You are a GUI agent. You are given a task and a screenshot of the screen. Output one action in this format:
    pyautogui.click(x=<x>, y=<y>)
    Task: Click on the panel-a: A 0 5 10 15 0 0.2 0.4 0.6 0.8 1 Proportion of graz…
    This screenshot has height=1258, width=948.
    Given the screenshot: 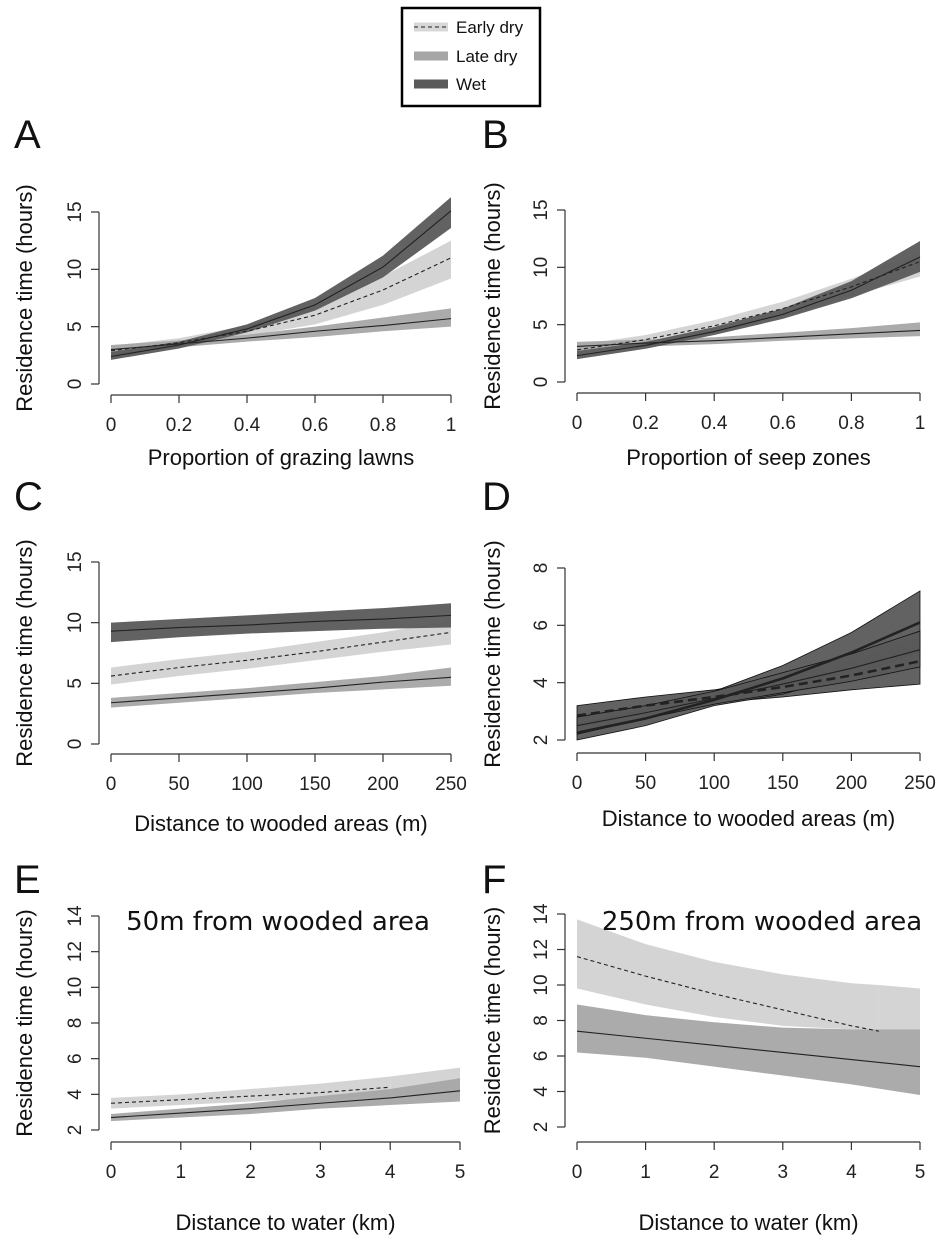 What is the action you would take?
    pyautogui.click(x=234, y=291)
    